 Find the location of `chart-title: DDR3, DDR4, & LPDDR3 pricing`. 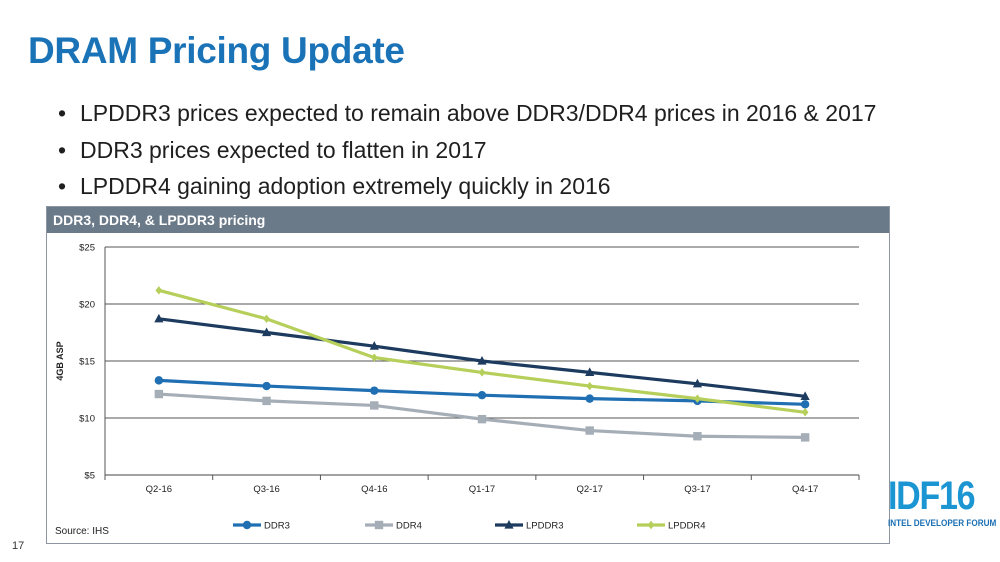

chart-title: DDR3, DDR4, & LPDDR3 pricing is located at coordinates (468, 220).